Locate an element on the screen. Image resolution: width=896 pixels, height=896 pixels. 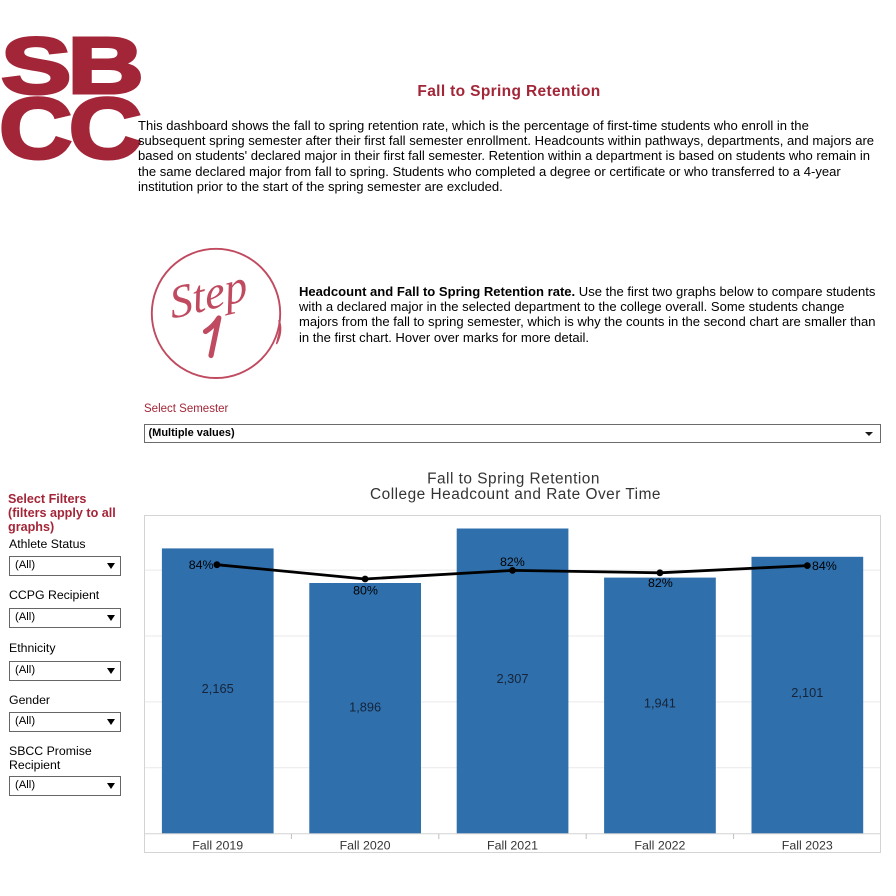
svg-text: Fall to Spring Retention is located at coordinates (513, 479).